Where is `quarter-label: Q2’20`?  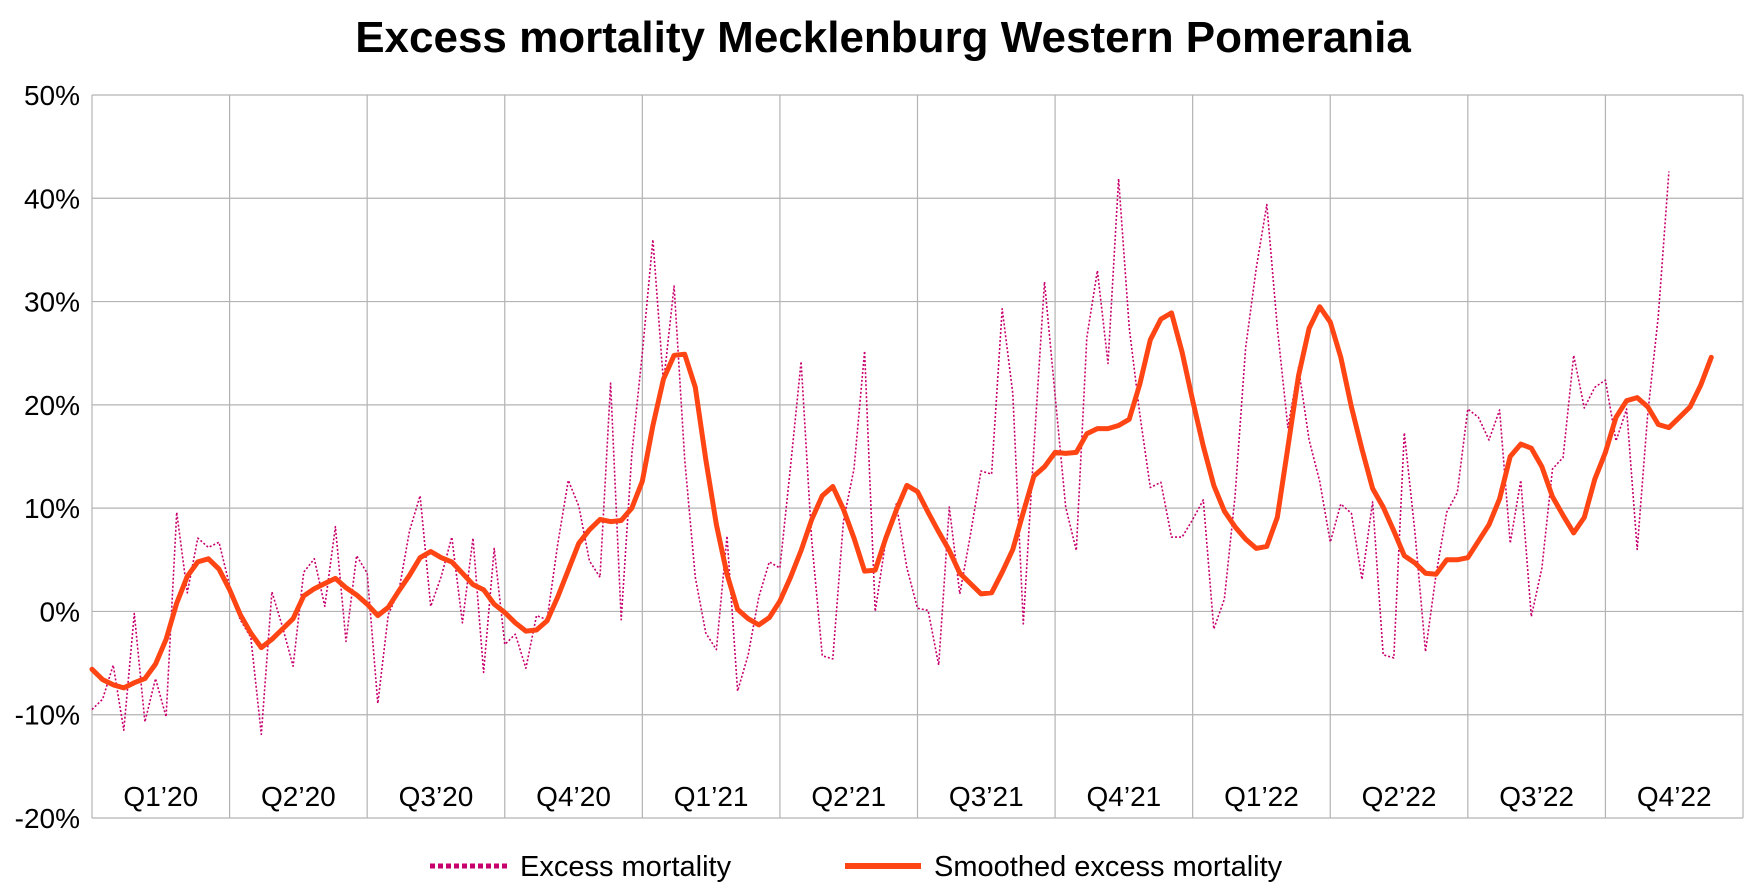 quarter-label: Q2’20 is located at coordinates (298, 796).